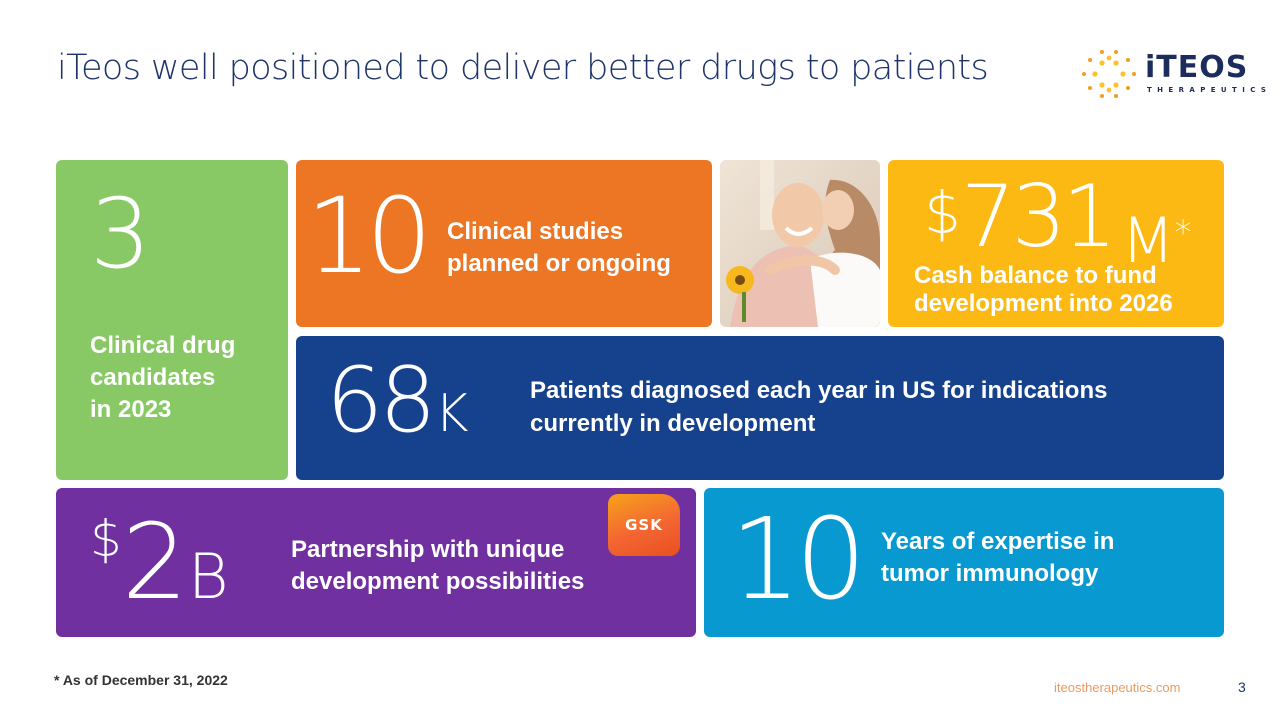 The width and height of the screenshot is (1280, 720). I want to click on studies-number: 10, so click(369, 236).